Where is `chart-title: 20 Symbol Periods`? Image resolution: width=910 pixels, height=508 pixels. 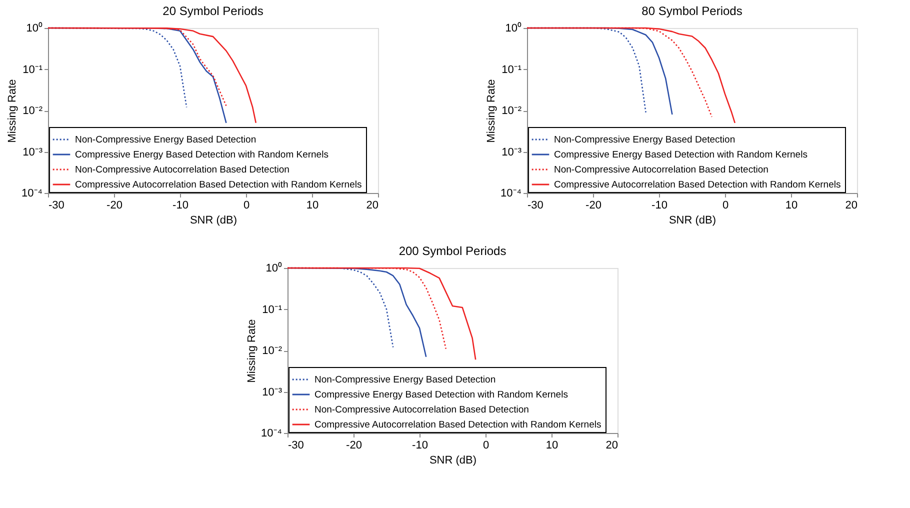 chart-title: 20 Symbol Periods is located at coordinates (213, 11).